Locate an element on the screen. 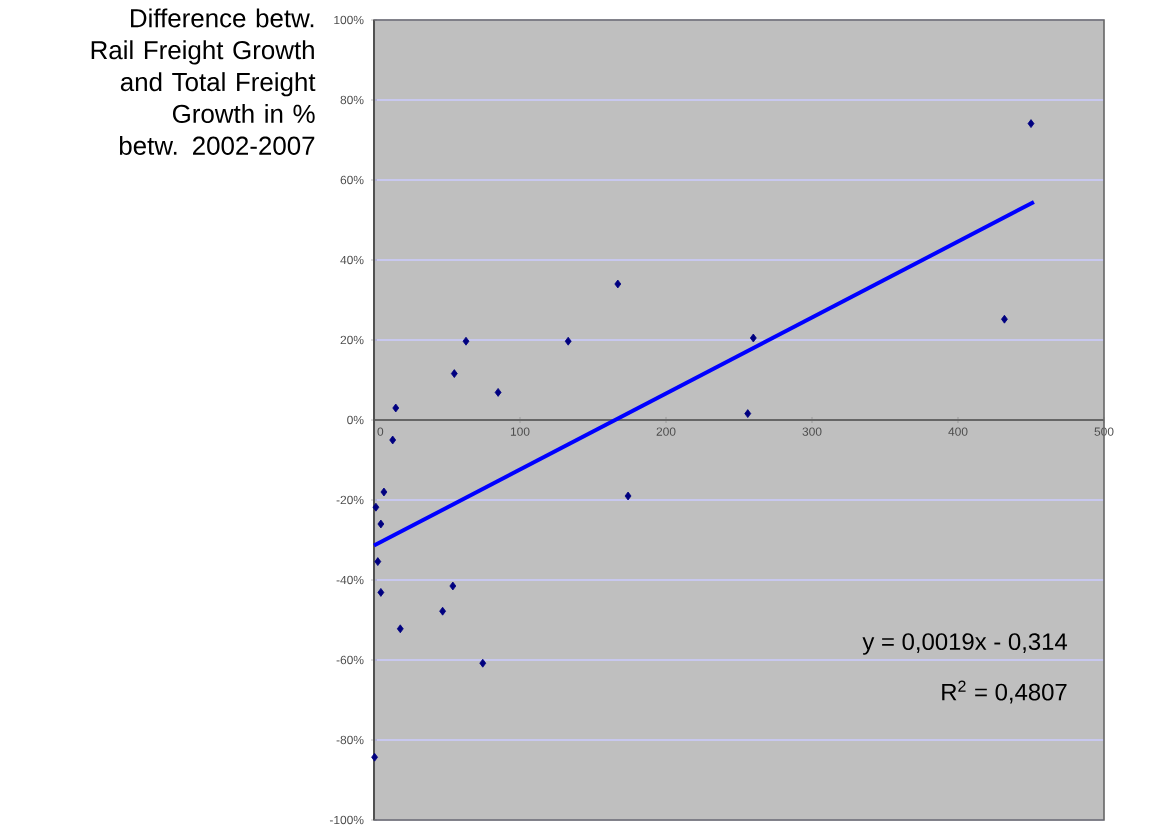 This screenshot has height=836, width=1150. annotation: y = 0,0019x - 0,314 is located at coordinates (965, 644).